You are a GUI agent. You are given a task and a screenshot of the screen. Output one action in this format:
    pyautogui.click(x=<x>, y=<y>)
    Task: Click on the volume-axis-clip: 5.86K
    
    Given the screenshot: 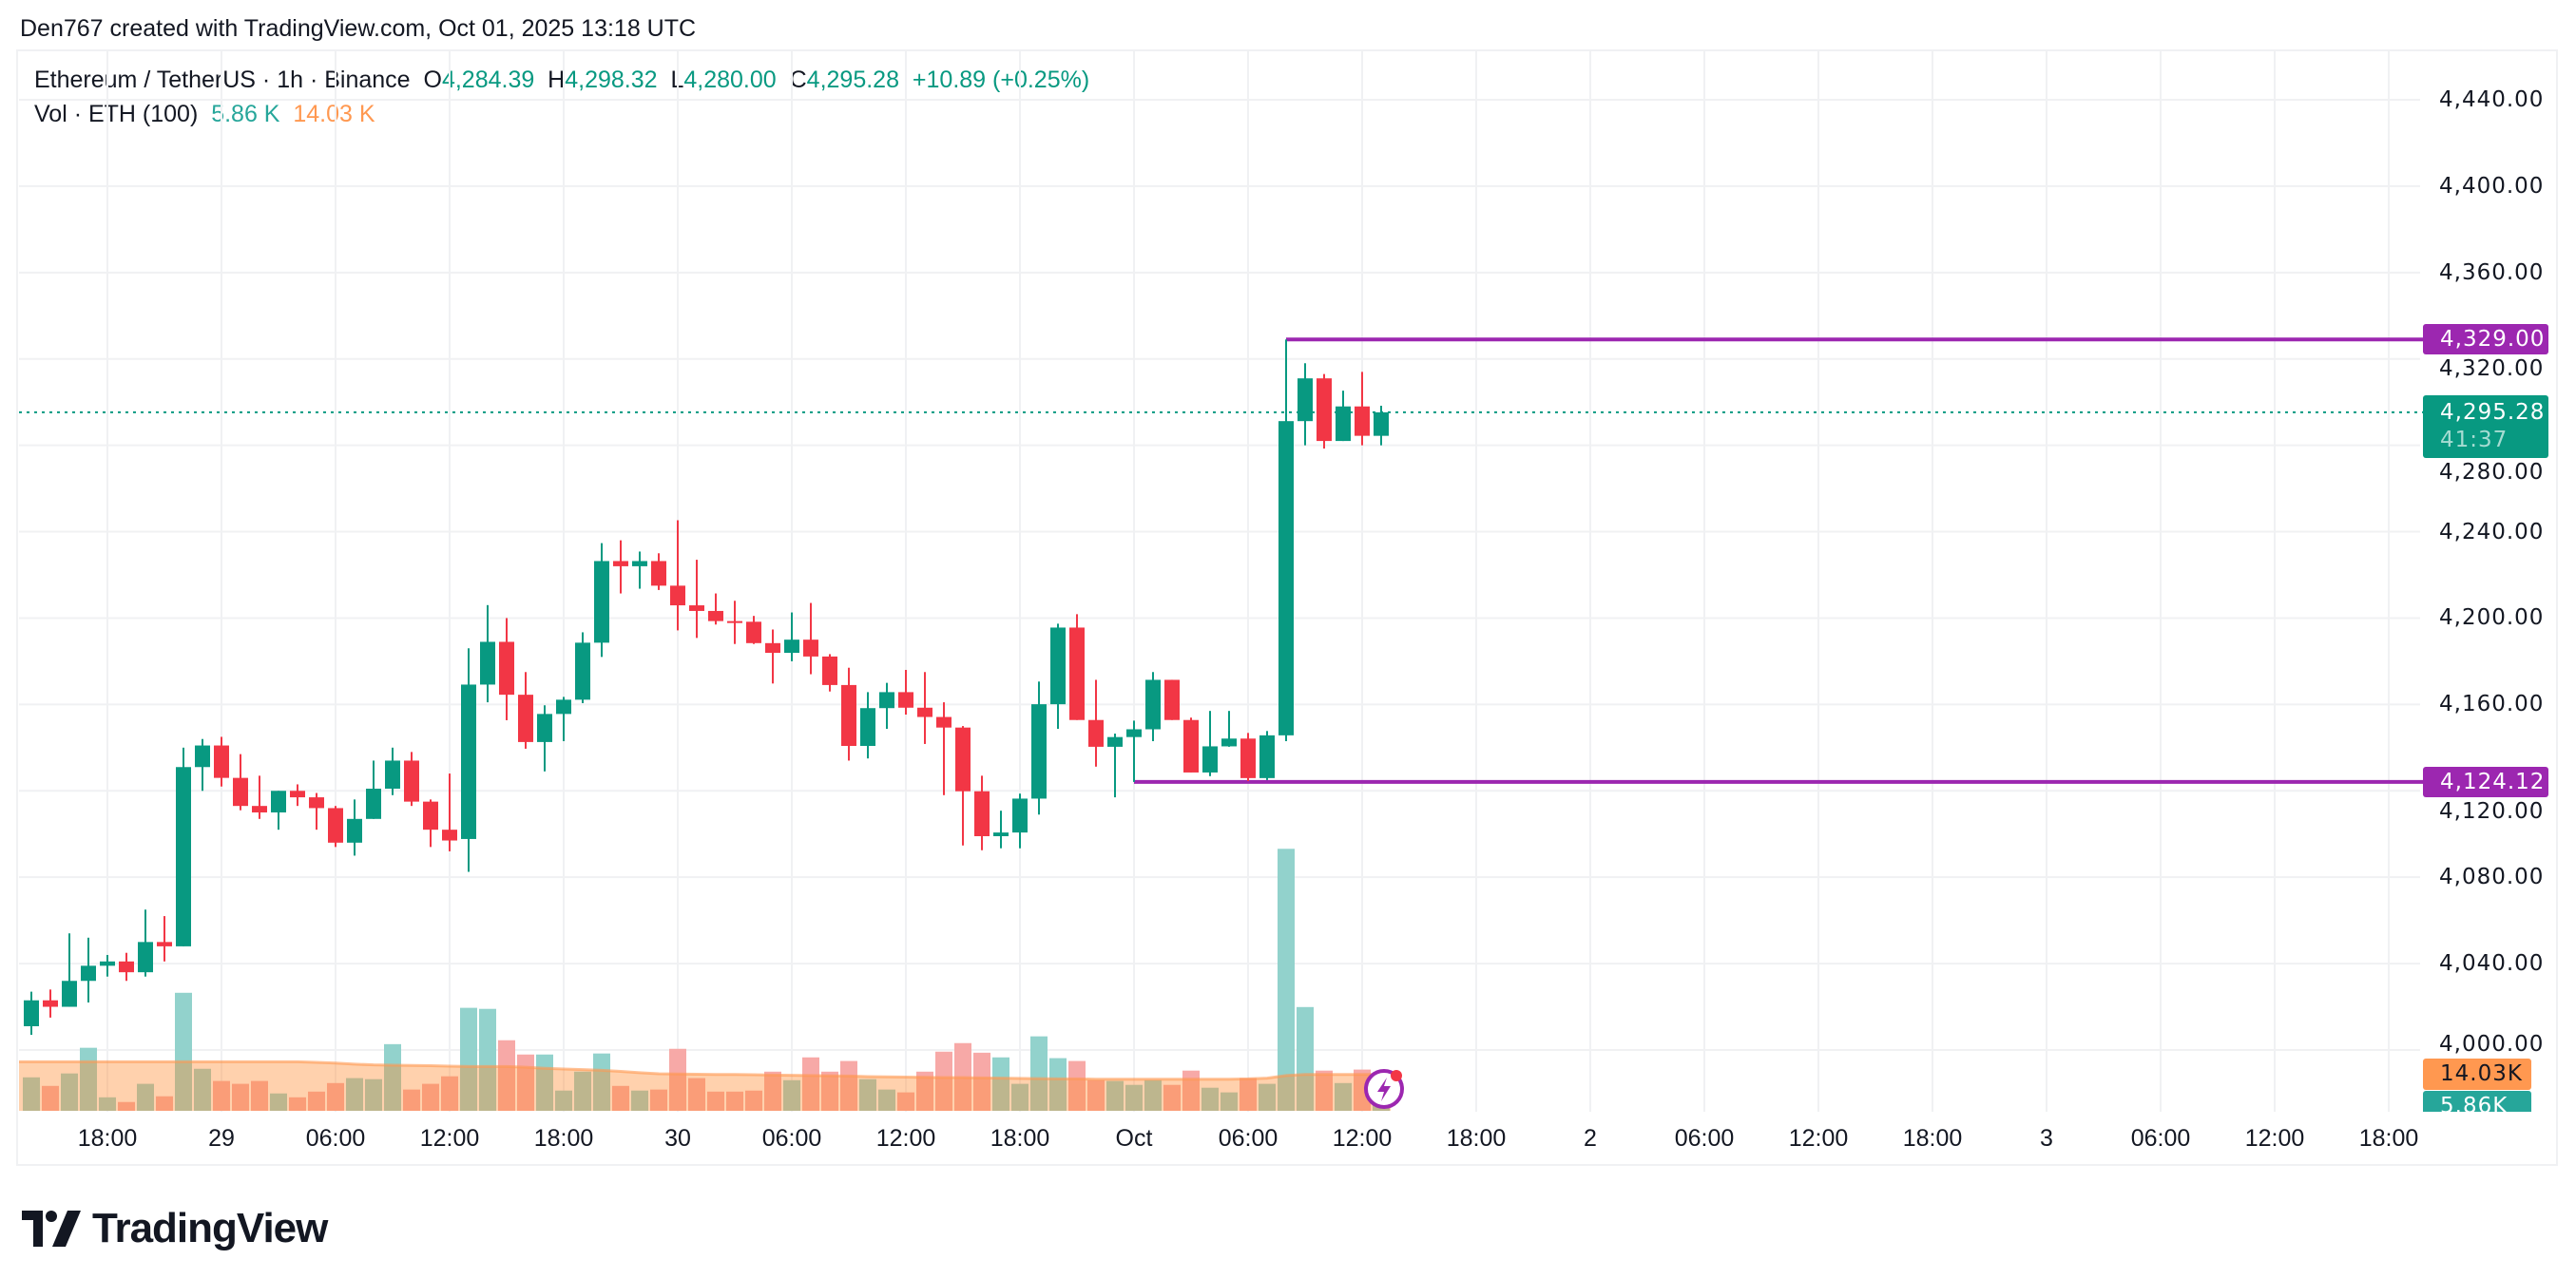 What is the action you would take?
    pyautogui.click(x=2477, y=1102)
    